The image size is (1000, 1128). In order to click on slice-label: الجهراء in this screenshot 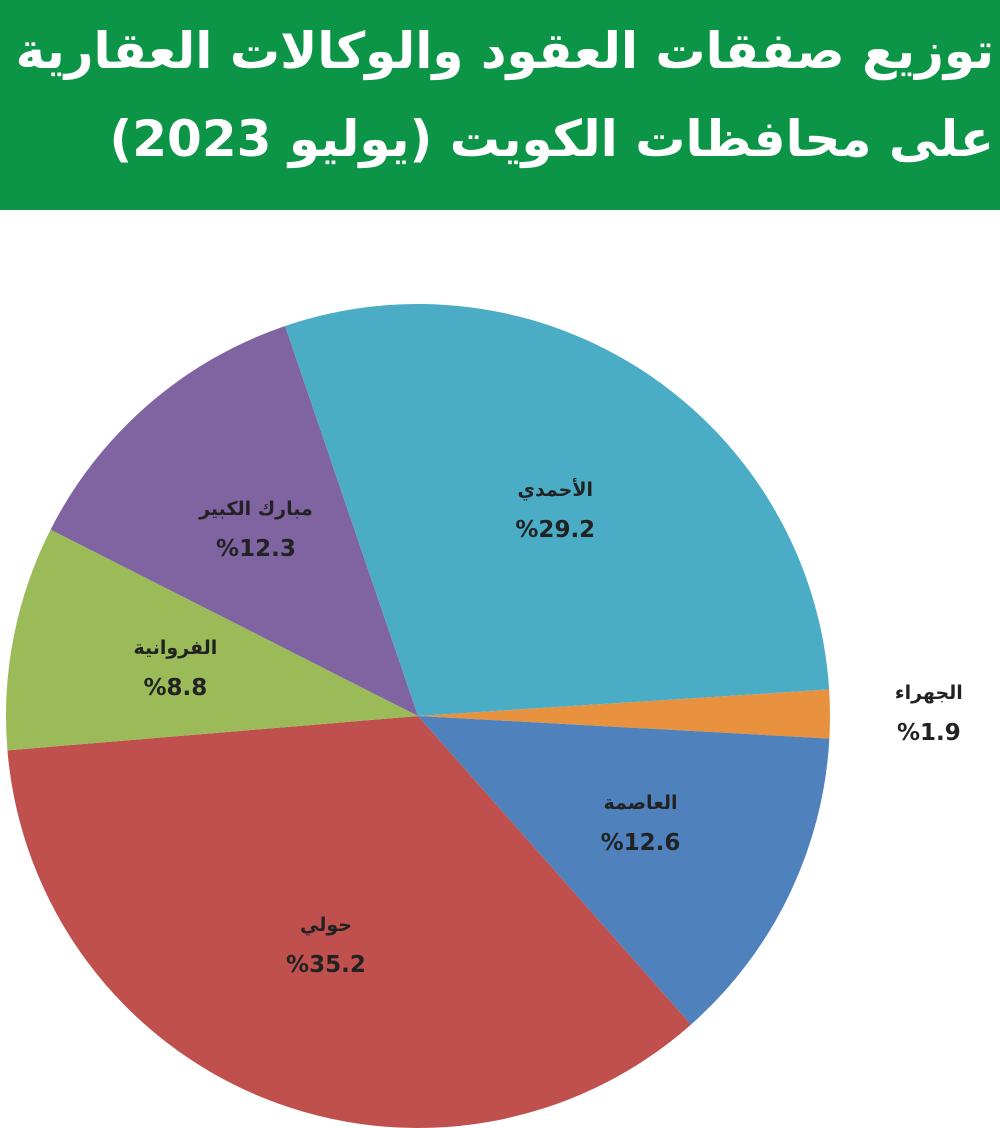, I will do `click(929, 693)`.